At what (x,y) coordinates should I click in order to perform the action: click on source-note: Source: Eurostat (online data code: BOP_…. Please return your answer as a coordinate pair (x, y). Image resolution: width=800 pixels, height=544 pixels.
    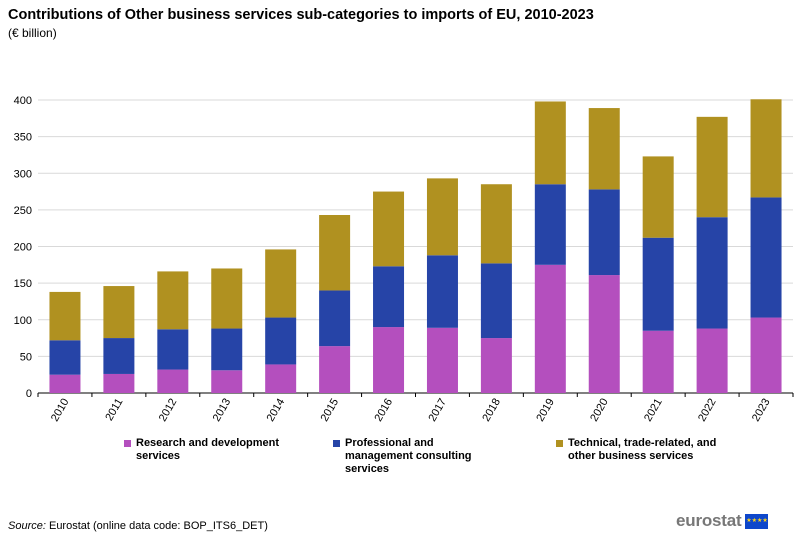
    Looking at the image, I should click on (138, 526).